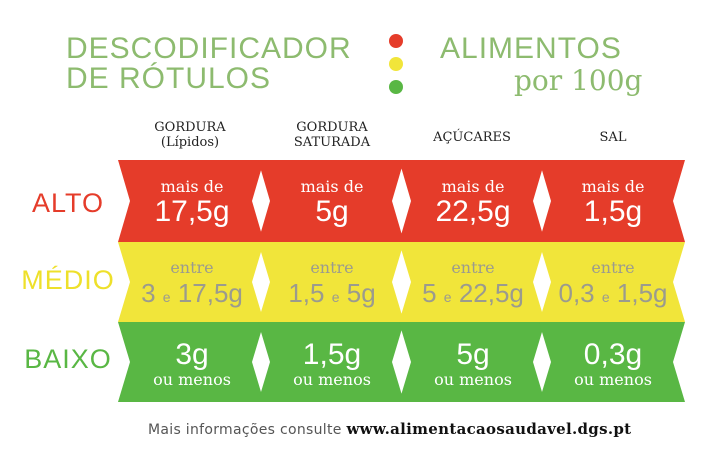 The image size is (703, 458). I want to click on medio-cell-acucares: entre 5 e 22,5g, so click(473, 286).